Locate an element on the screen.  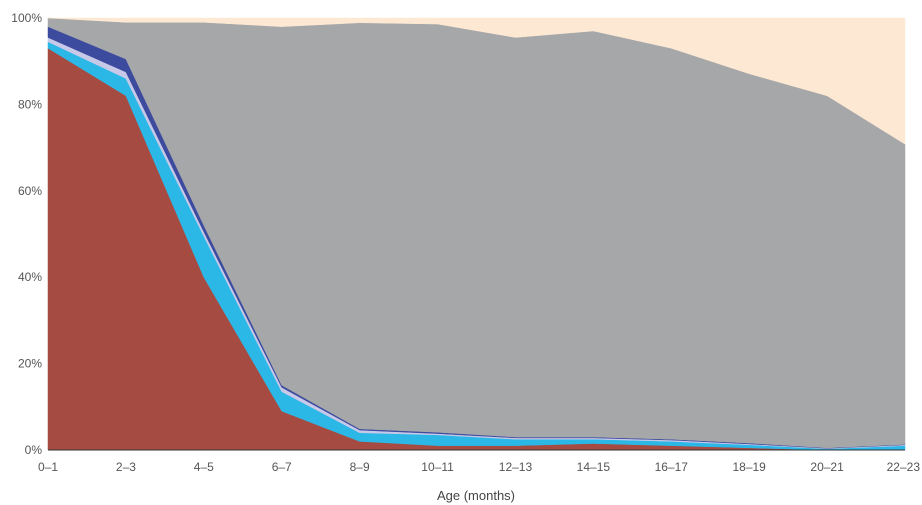
x-tick-label: 6–7 is located at coordinates (282, 467).